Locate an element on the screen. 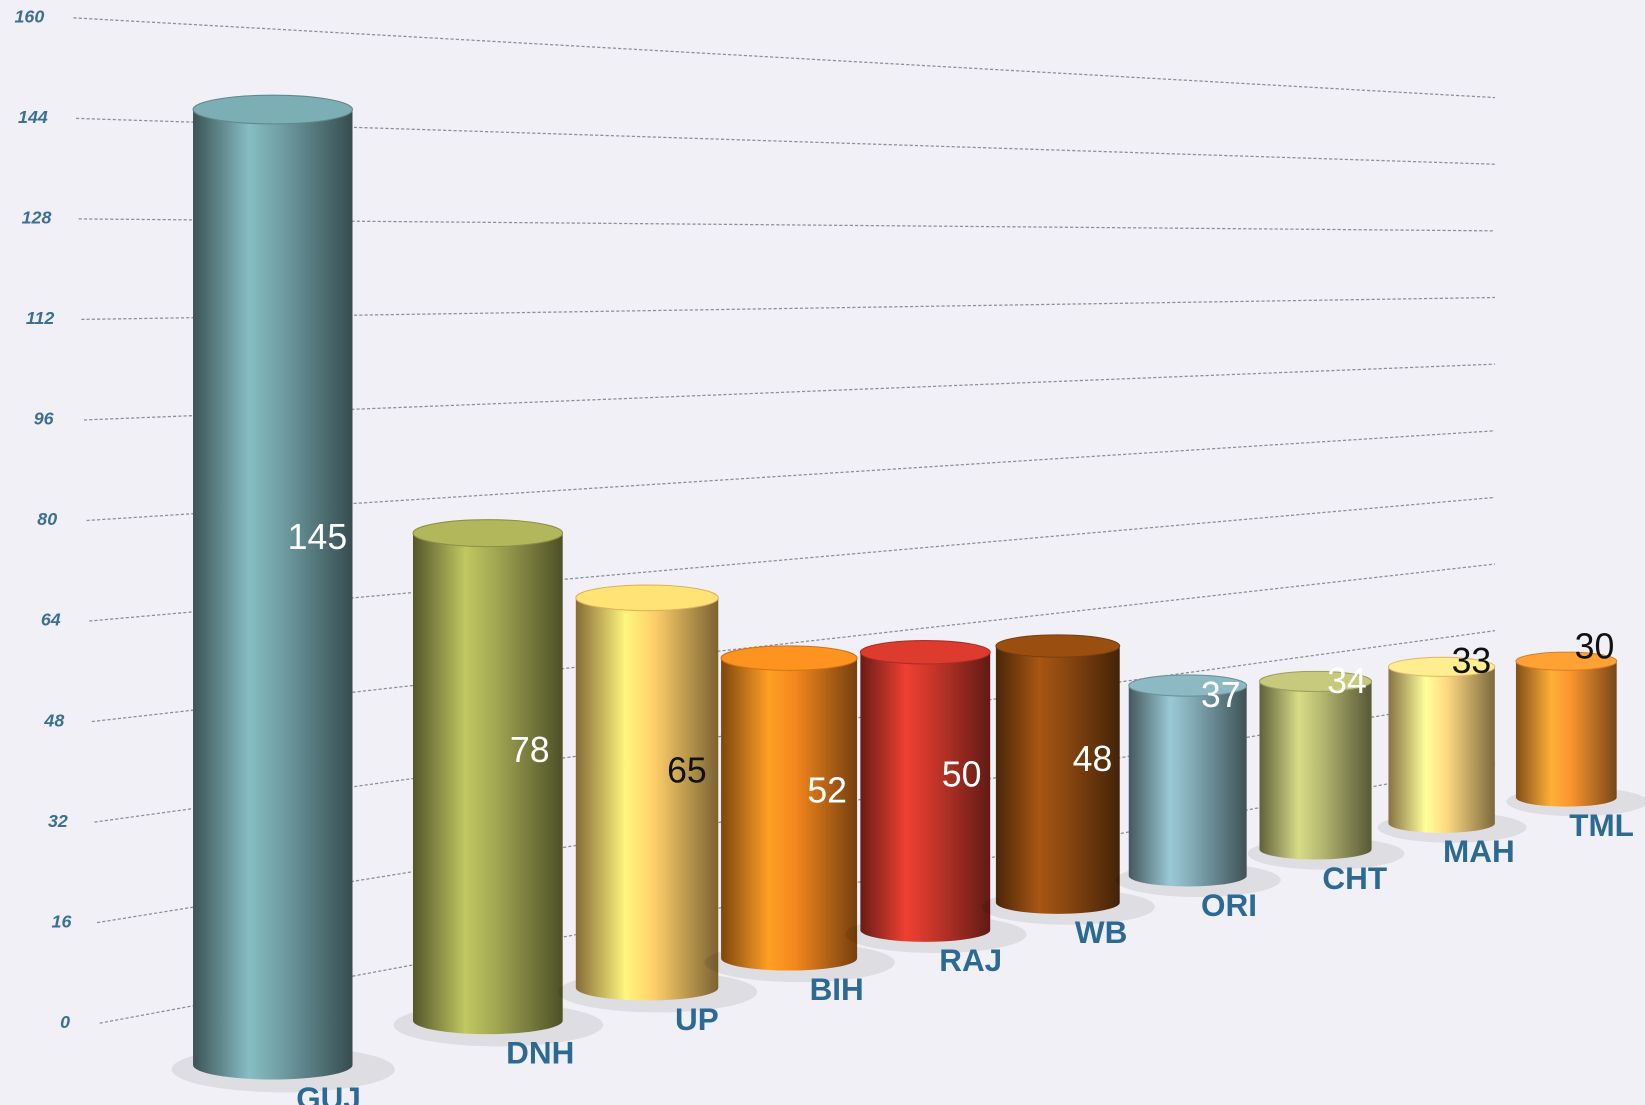  y-tick-label: 64 is located at coordinates (51, 620).